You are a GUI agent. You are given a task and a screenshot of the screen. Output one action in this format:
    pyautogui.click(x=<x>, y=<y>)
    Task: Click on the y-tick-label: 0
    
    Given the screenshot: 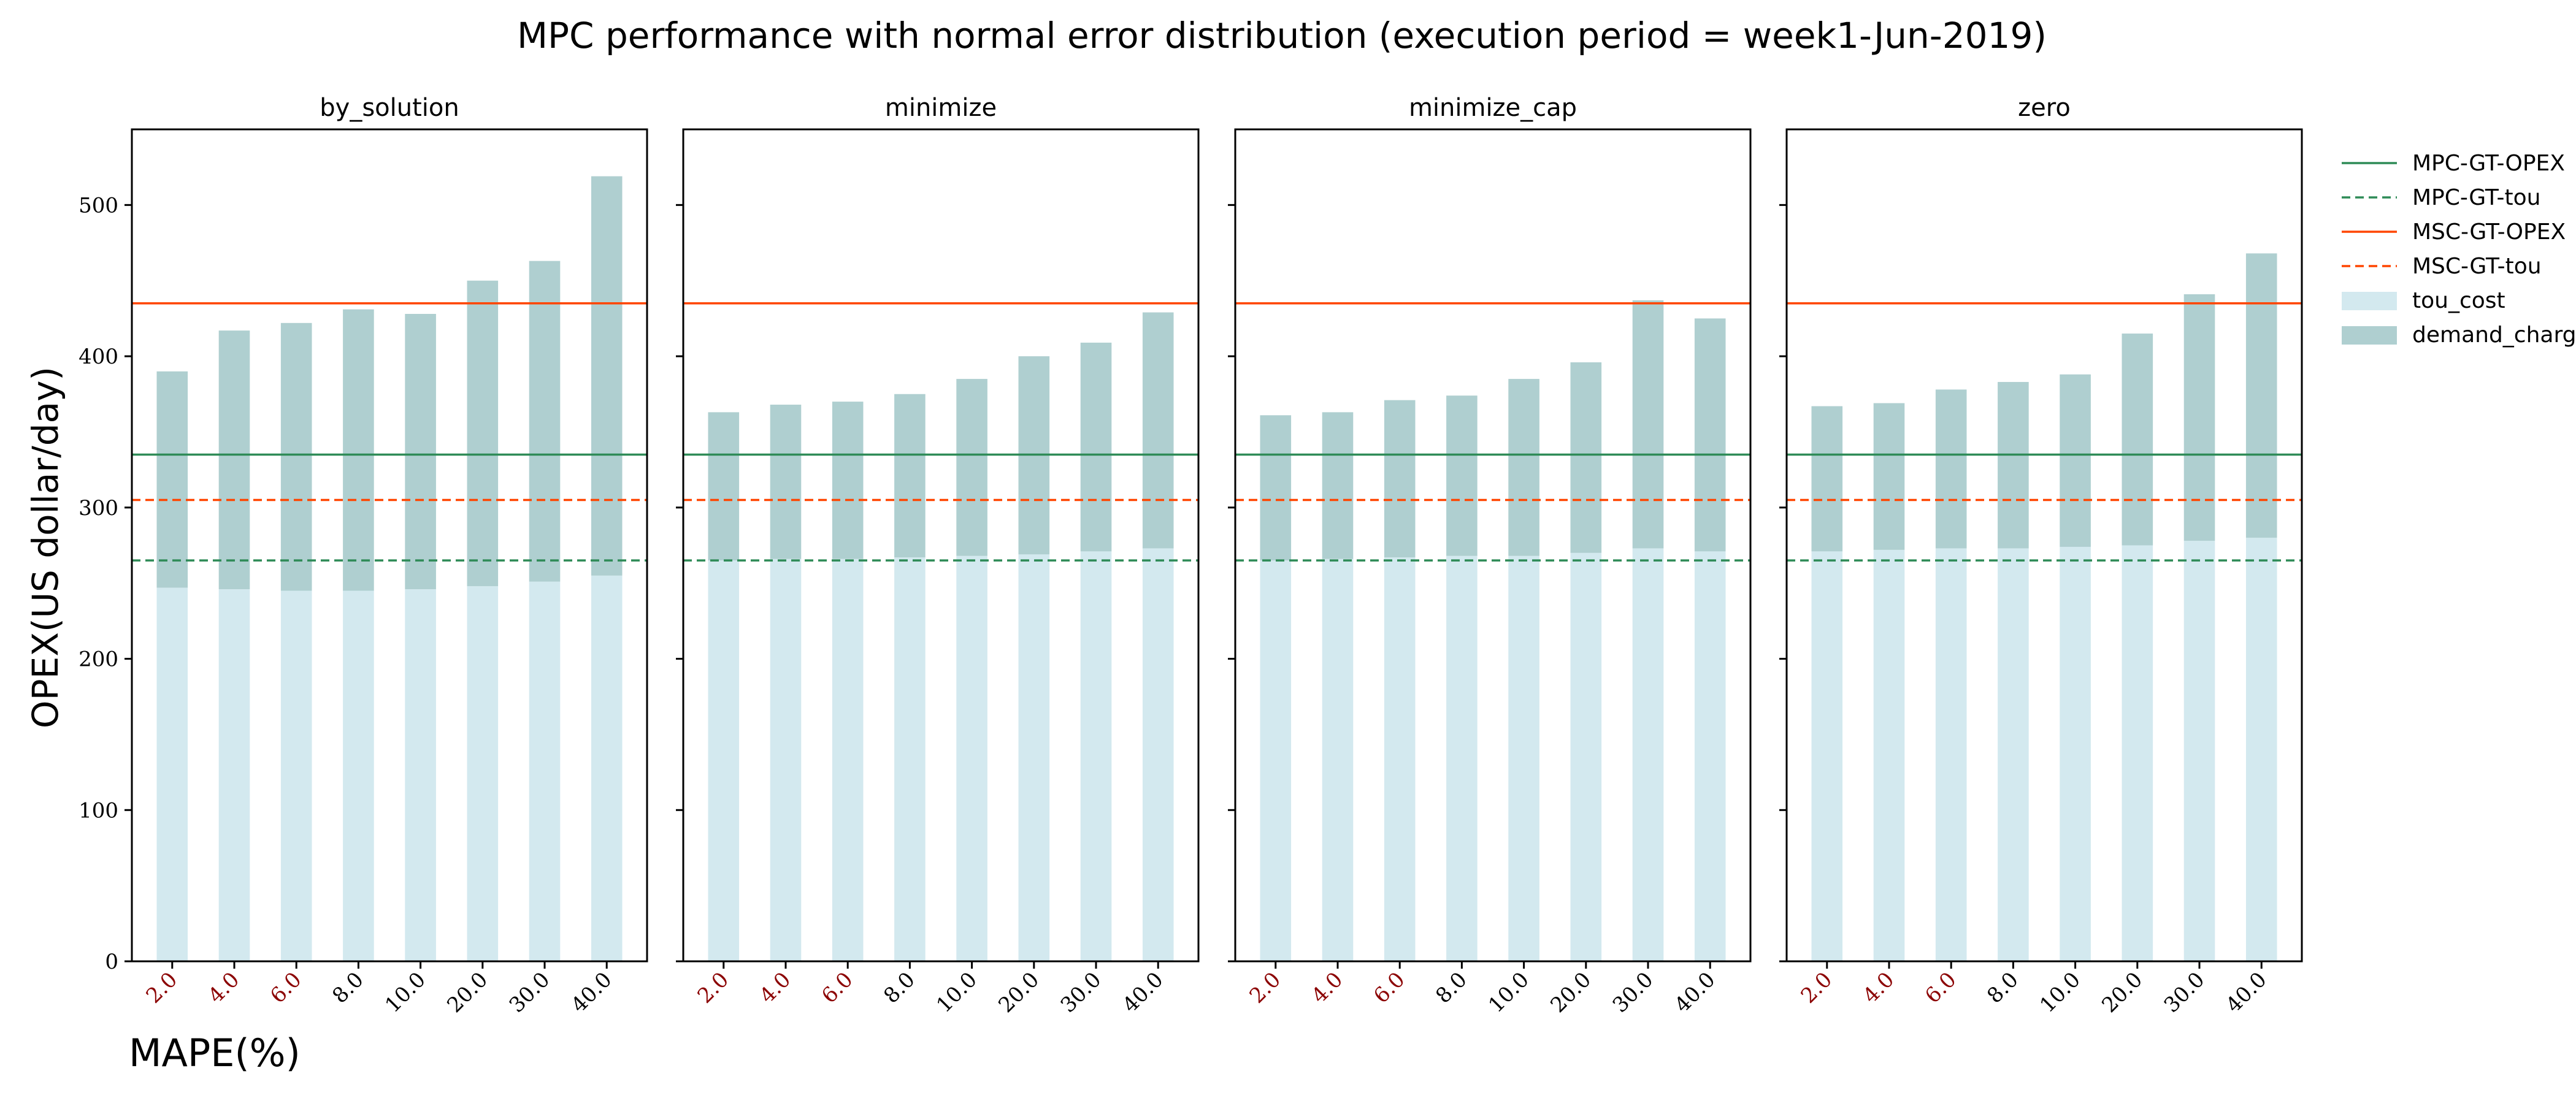 What is the action you would take?
    pyautogui.click(x=111, y=962)
    